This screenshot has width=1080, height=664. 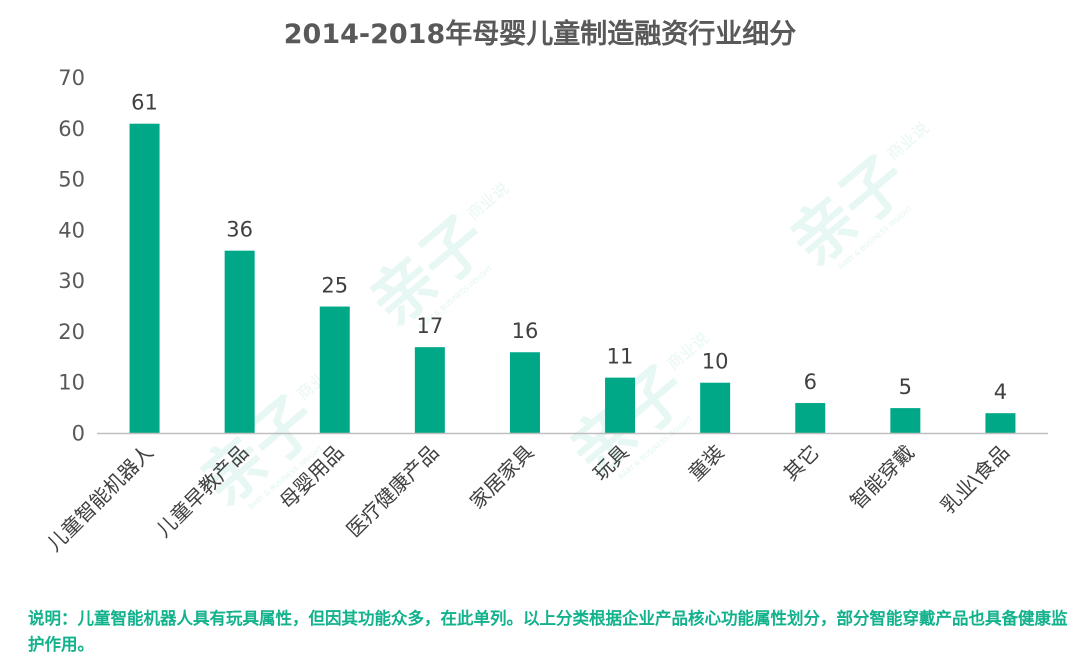 I want to click on data-label: 6, so click(x=810, y=382).